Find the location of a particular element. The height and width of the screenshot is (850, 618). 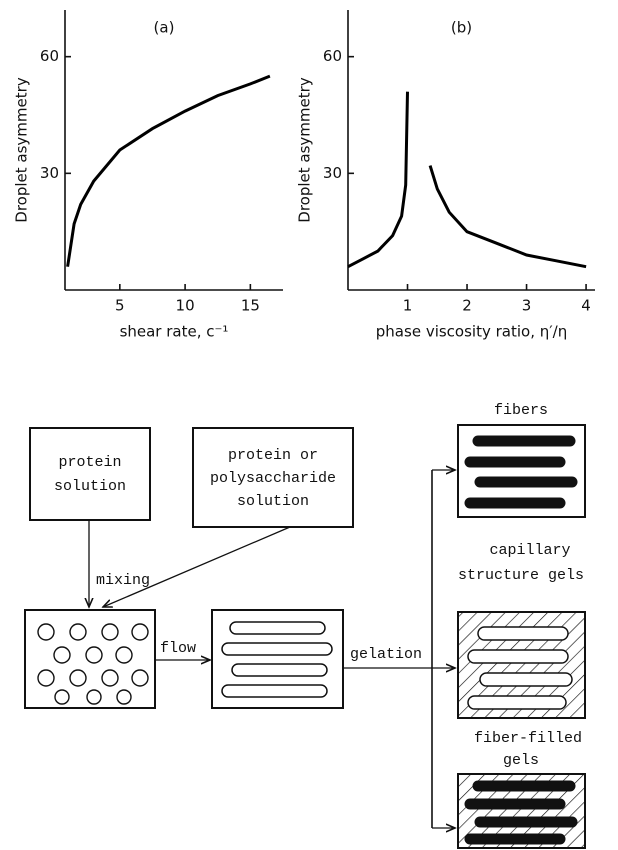

product-label: gels is located at coordinates (521, 760).